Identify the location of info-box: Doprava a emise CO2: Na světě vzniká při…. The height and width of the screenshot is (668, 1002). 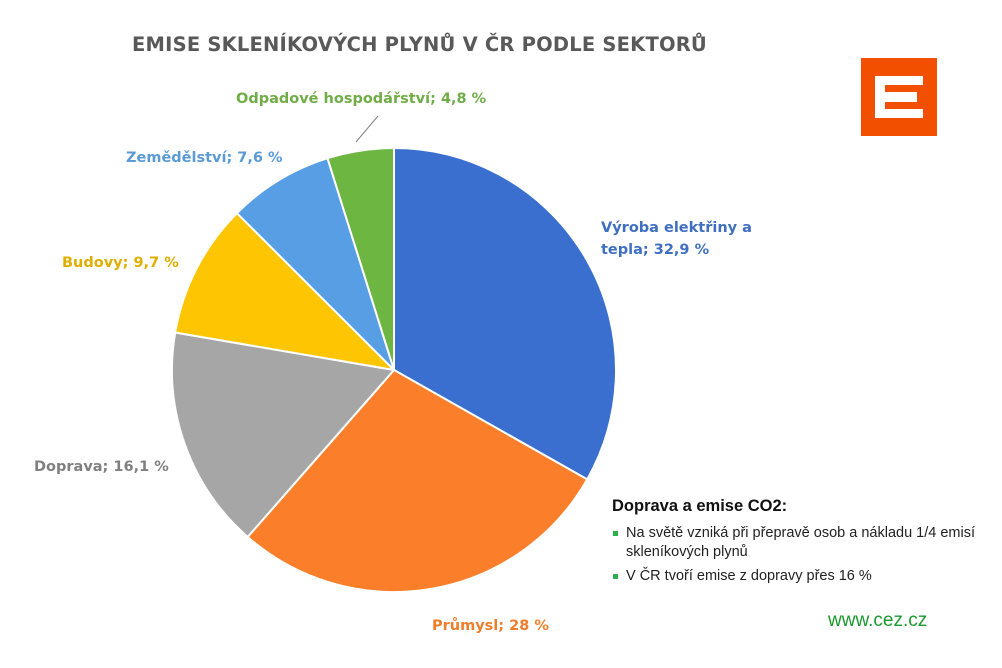
(804, 544).